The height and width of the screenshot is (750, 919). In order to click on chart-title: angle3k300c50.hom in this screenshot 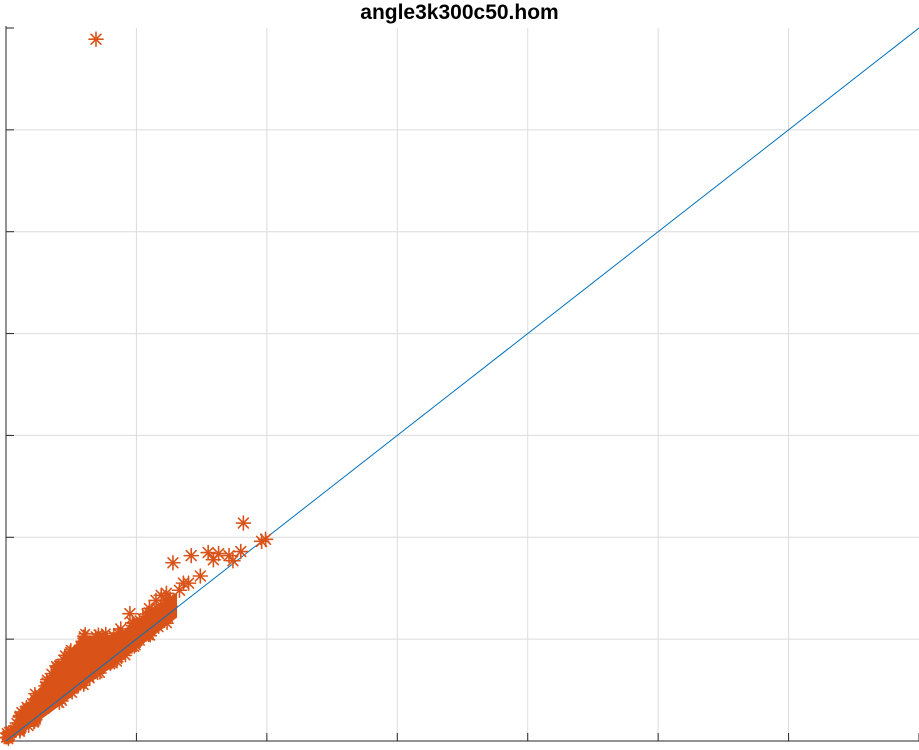, I will do `click(459, 12)`.